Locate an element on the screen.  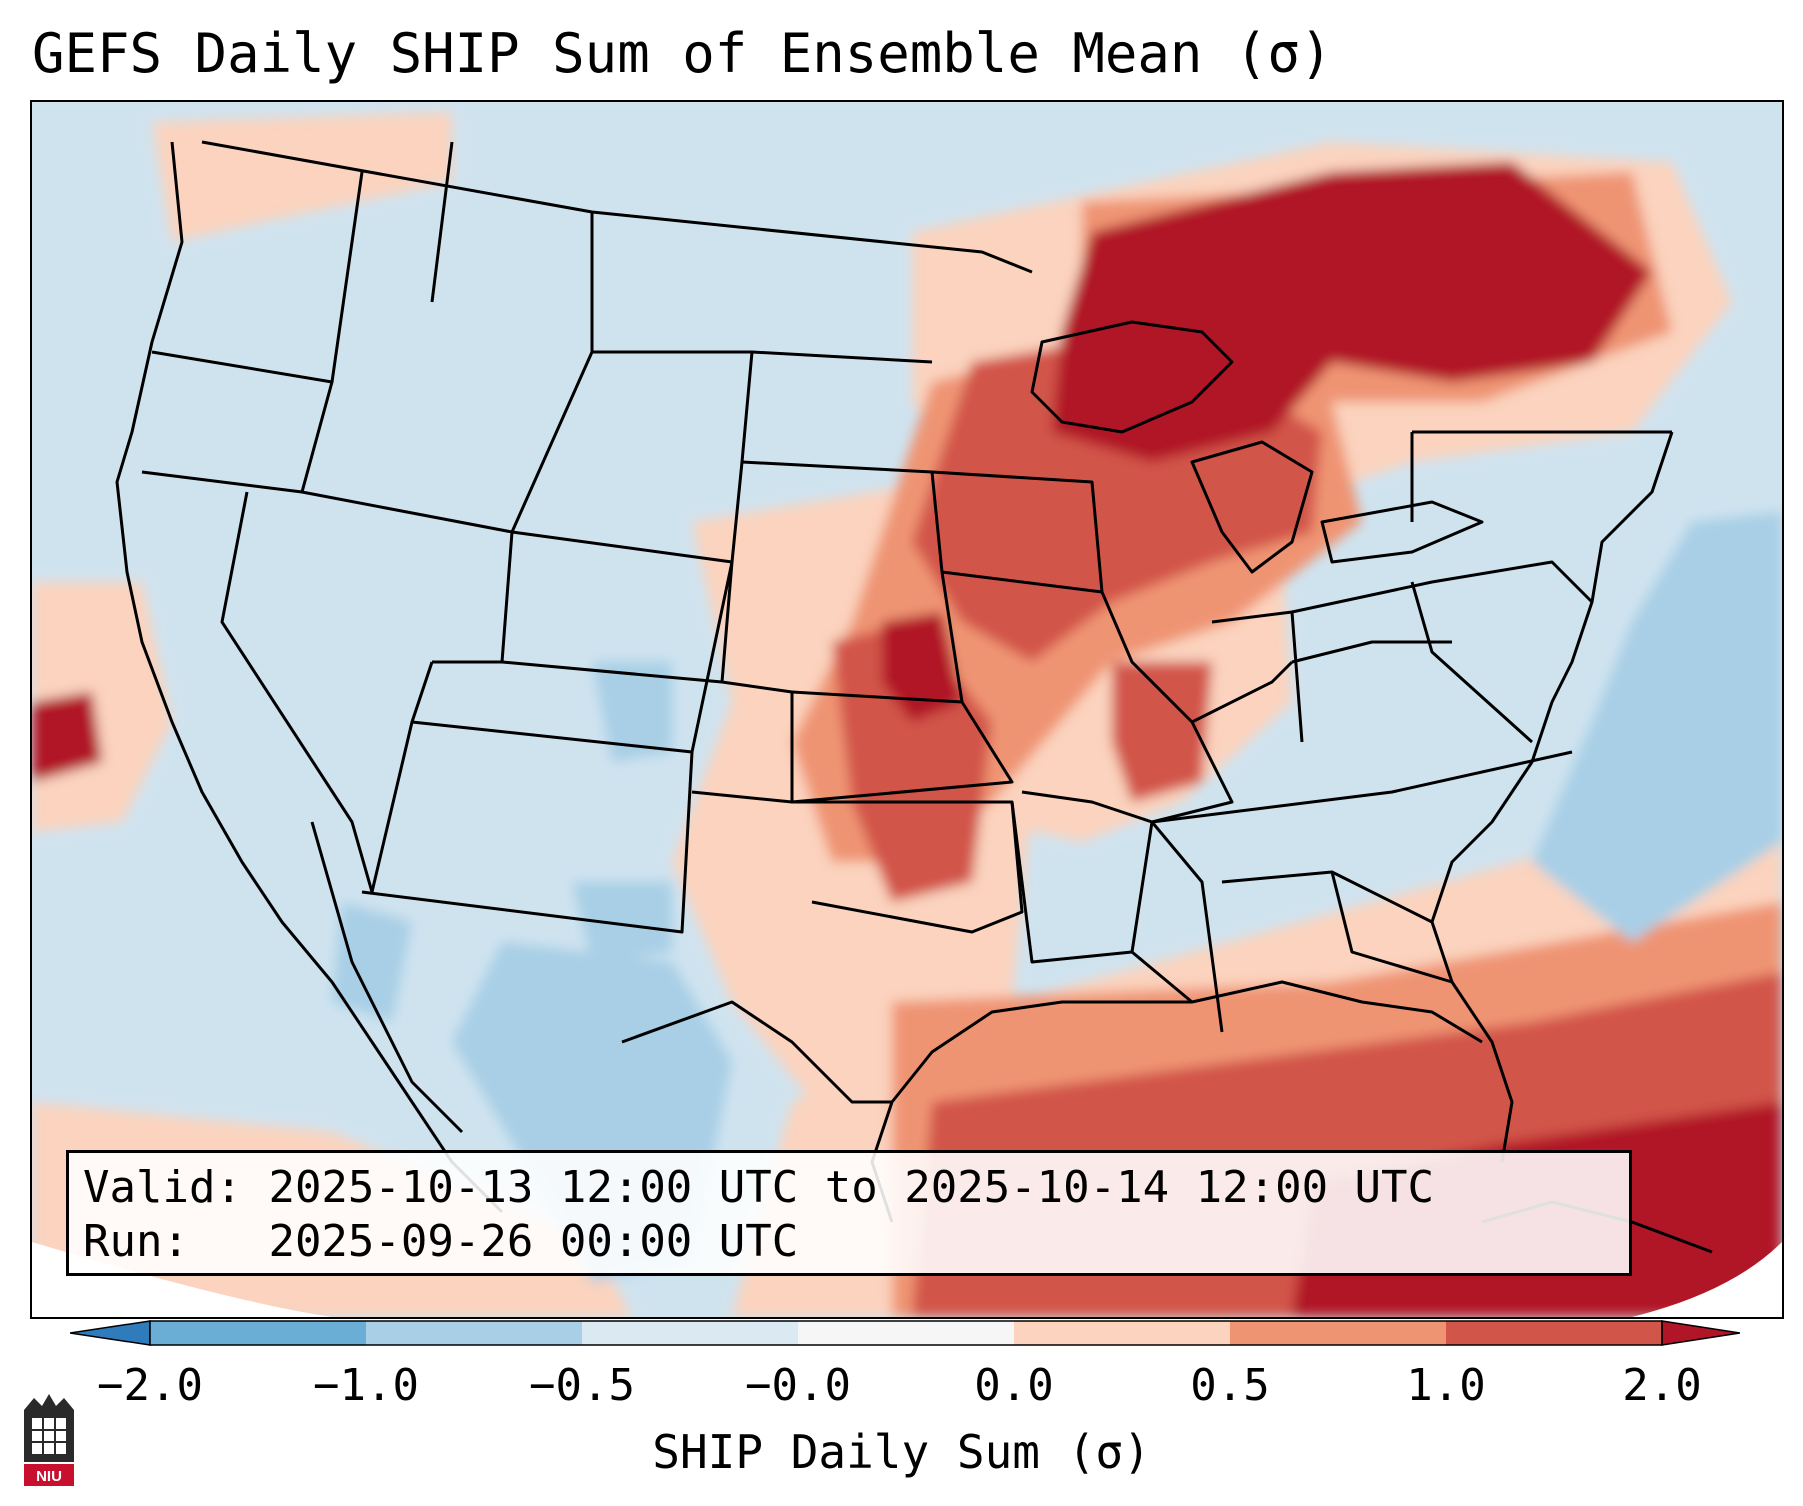
colorbar-tick: 2.0 is located at coordinates (1662, 1385).